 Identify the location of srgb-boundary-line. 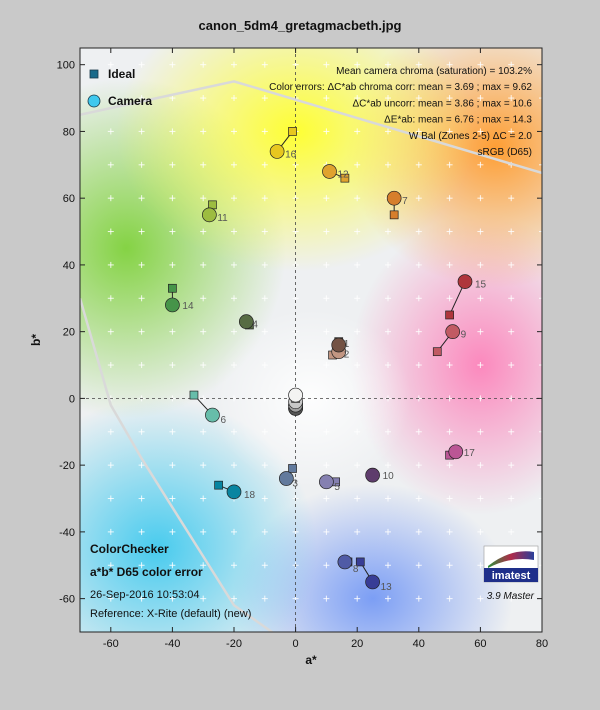
(311, 127).